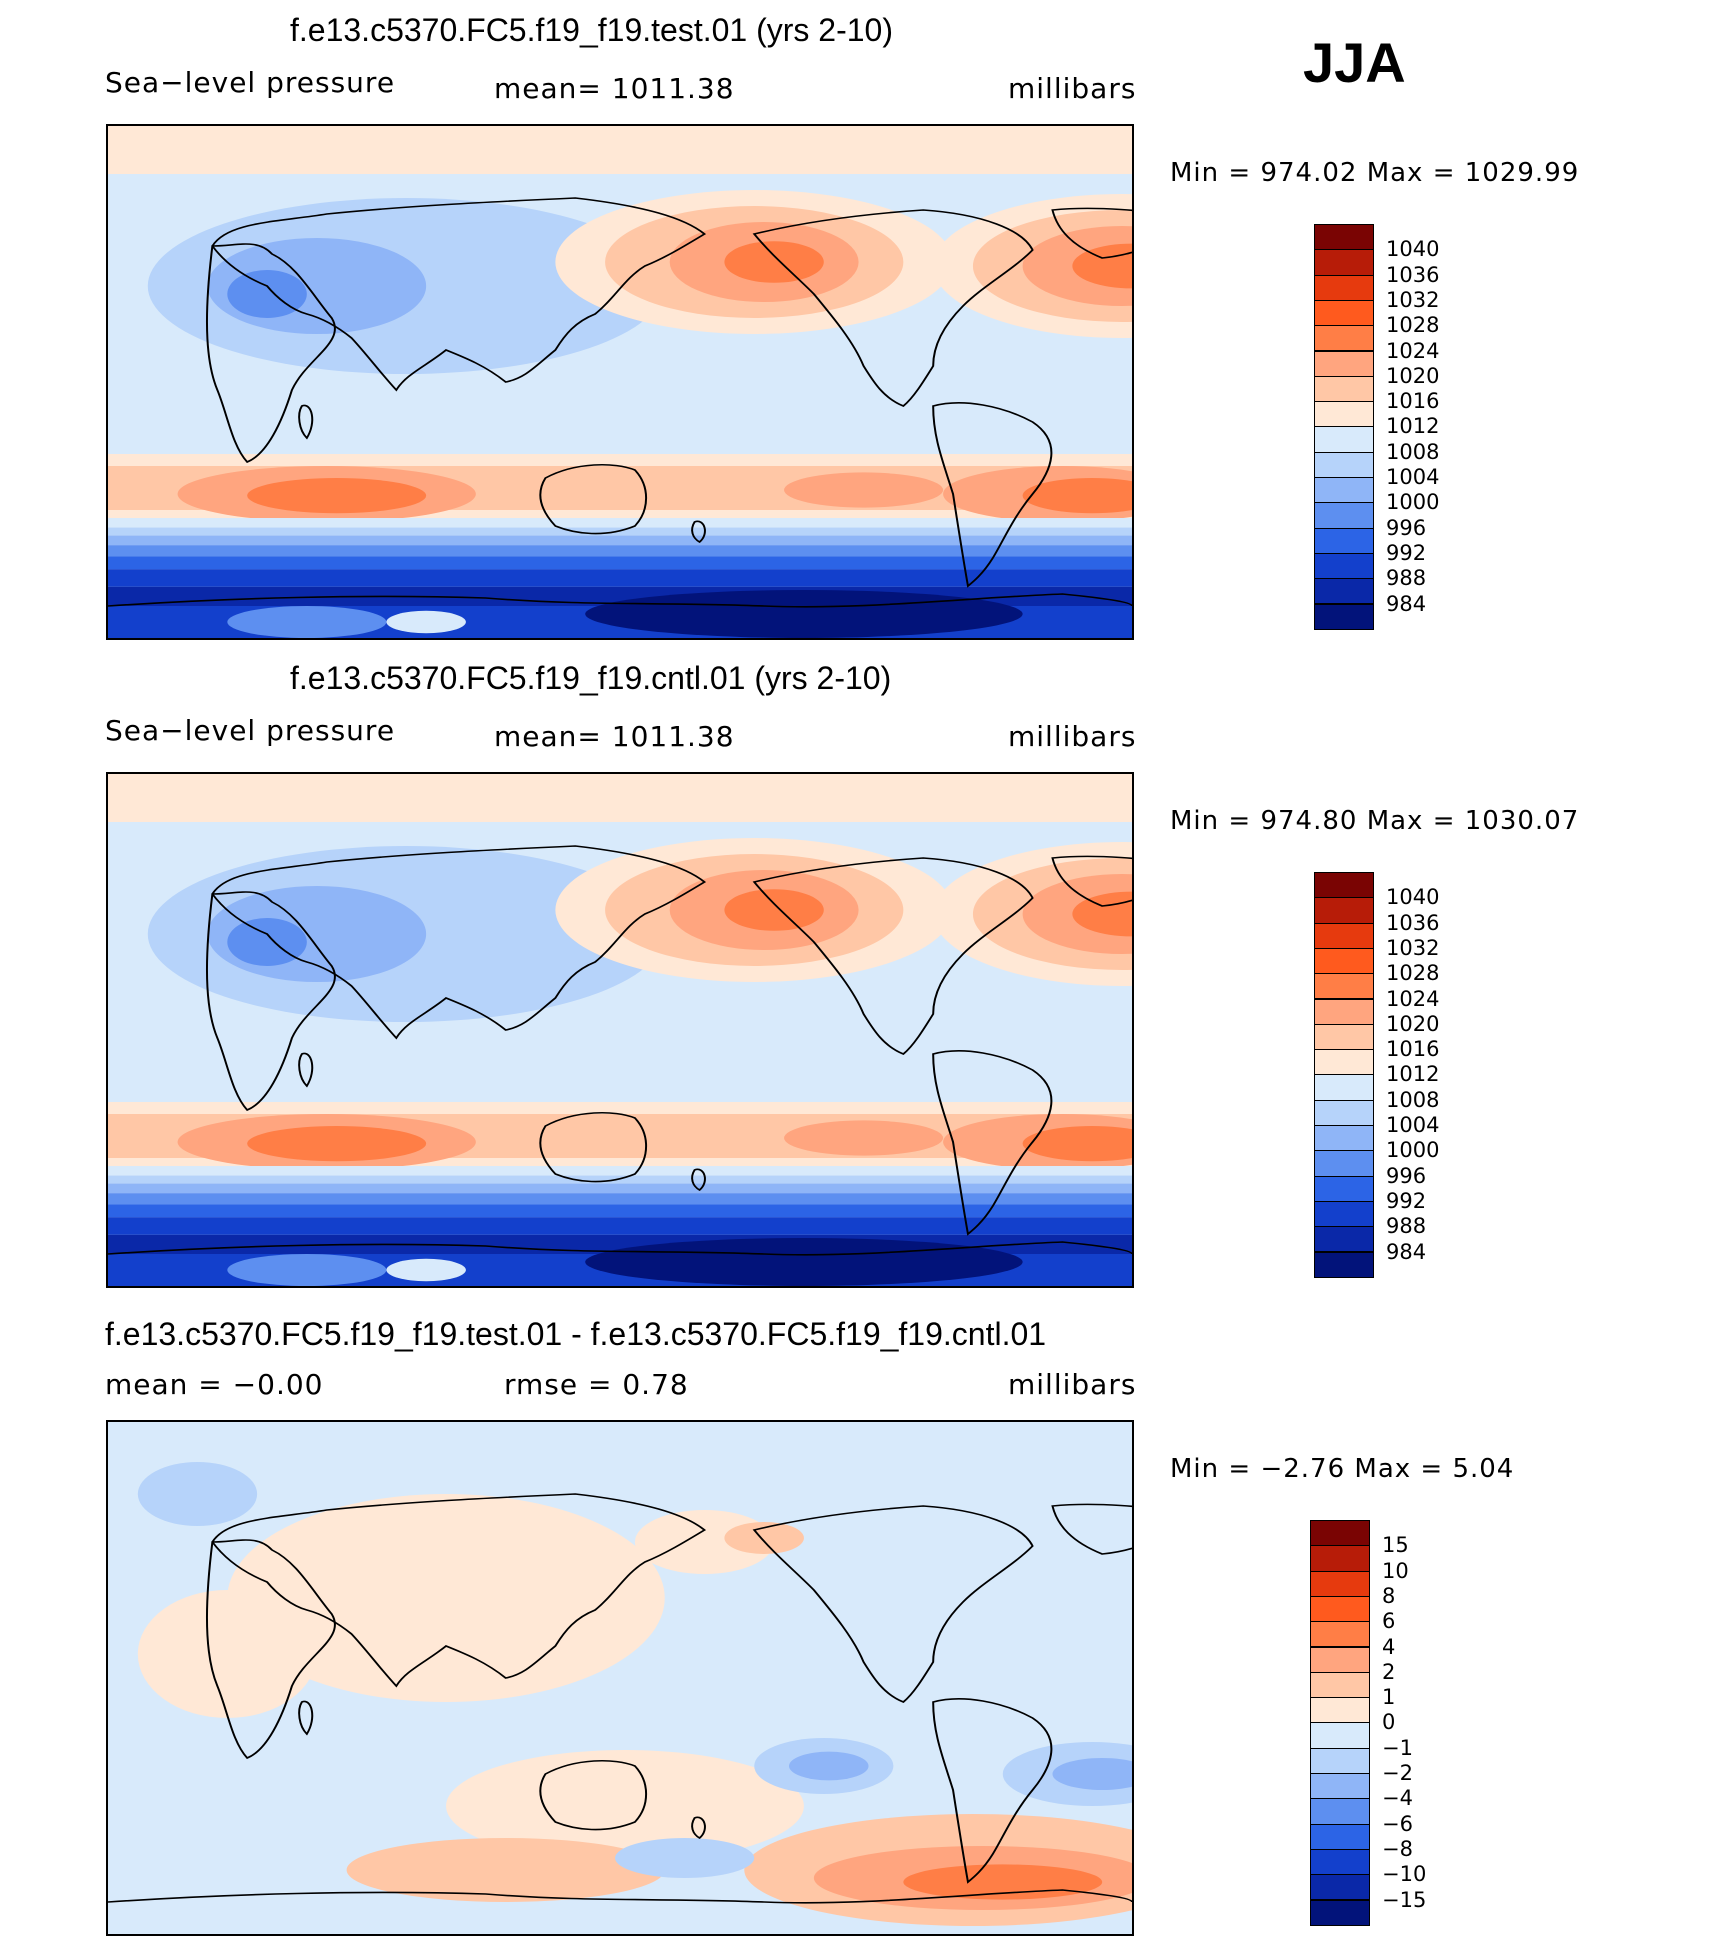 This screenshot has height=1941, width=1710. Describe the element at coordinates (214, 1384) in the screenshot. I see `panel3-mean: mean = −0.00` at that location.